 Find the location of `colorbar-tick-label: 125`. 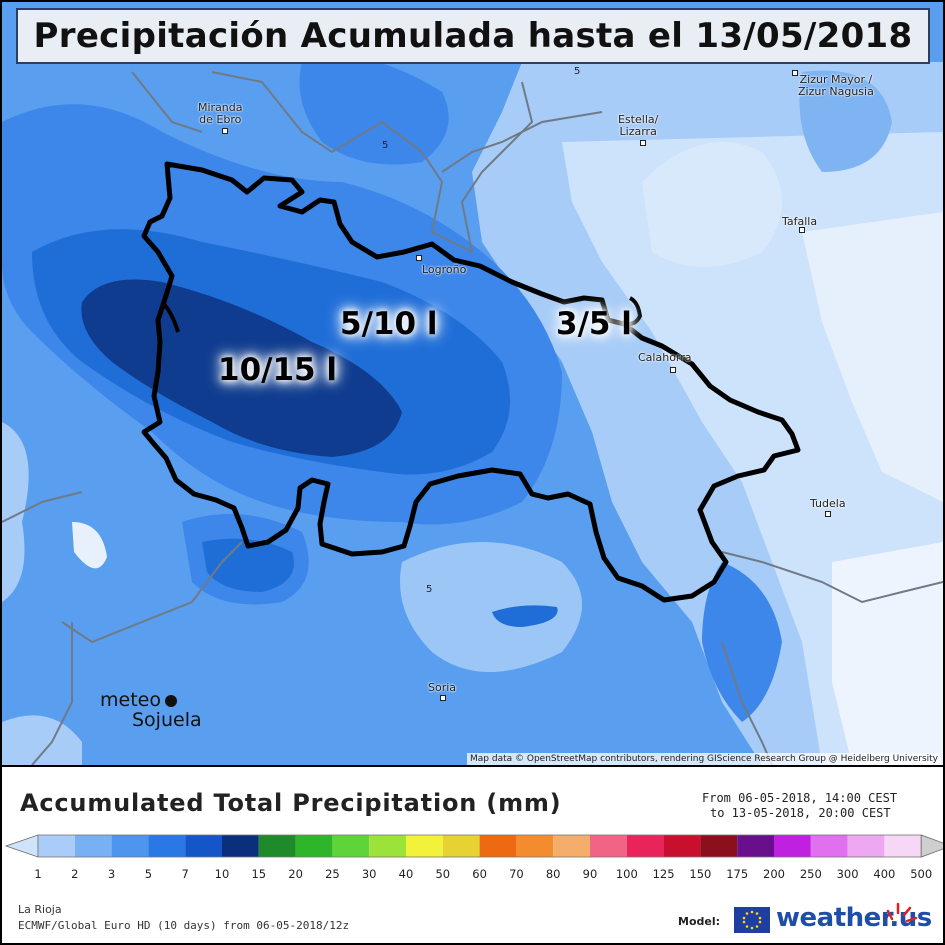

colorbar-tick-label: 125 is located at coordinates (663, 874).